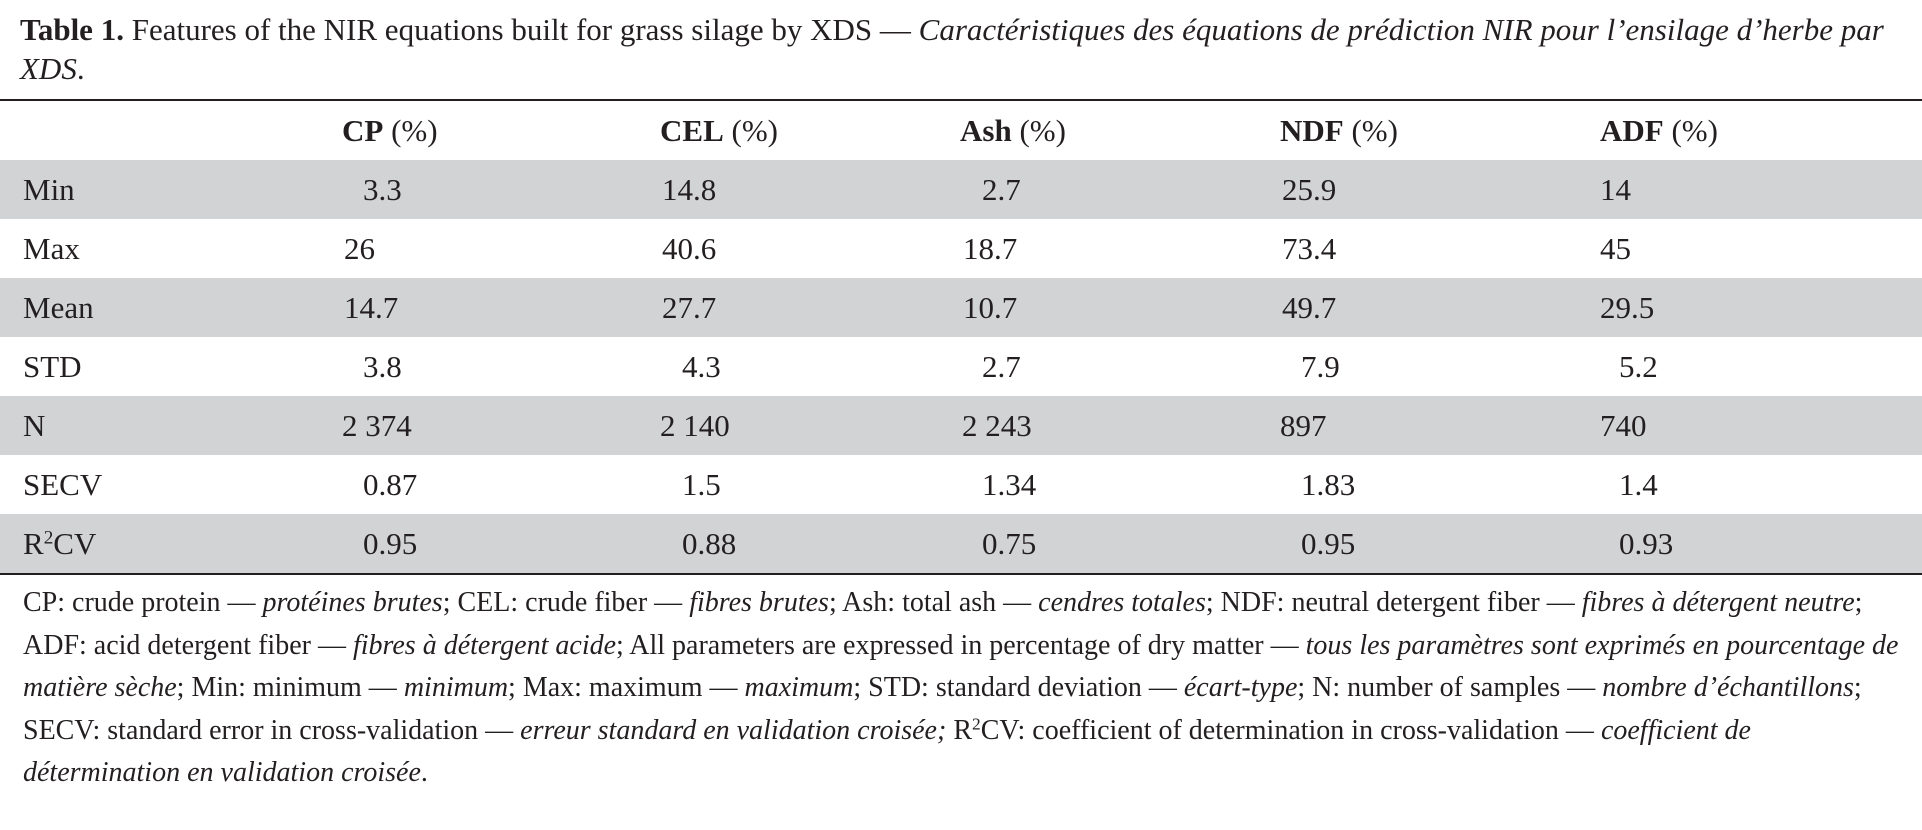 The width and height of the screenshot is (1922, 830). What do you see at coordinates (390, 130) in the screenshot?
I see `column-header-cp: CP (%)` at bounding box center [390, 130].